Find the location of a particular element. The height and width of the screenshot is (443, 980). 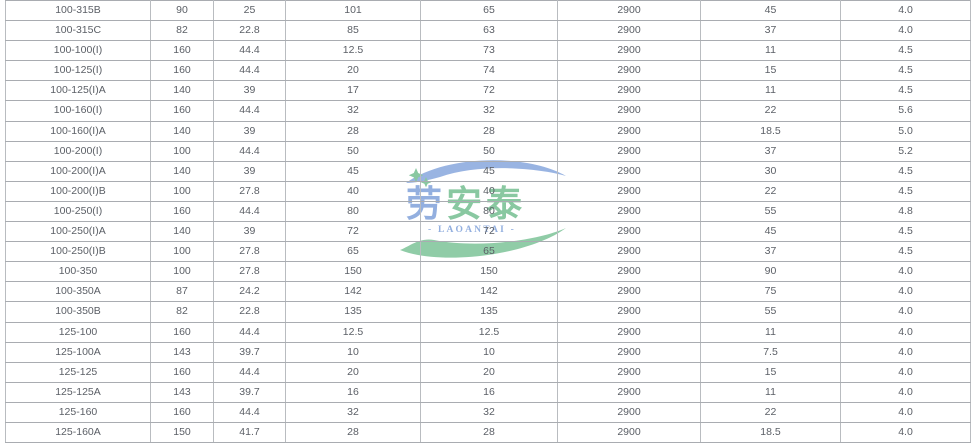

cell-model: 125-100 is located at coordinates (78, 332).